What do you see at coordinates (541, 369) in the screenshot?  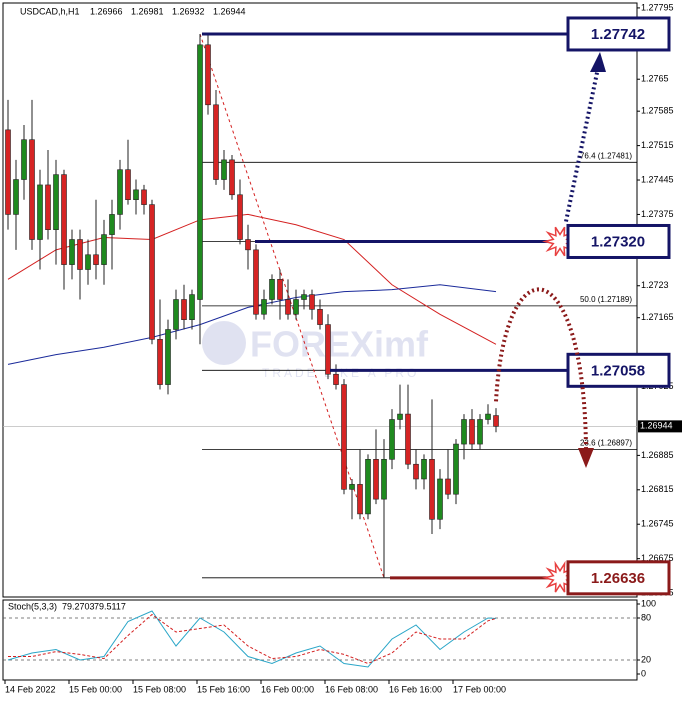 I see `projection-curve` at bounding box center [541, 369].